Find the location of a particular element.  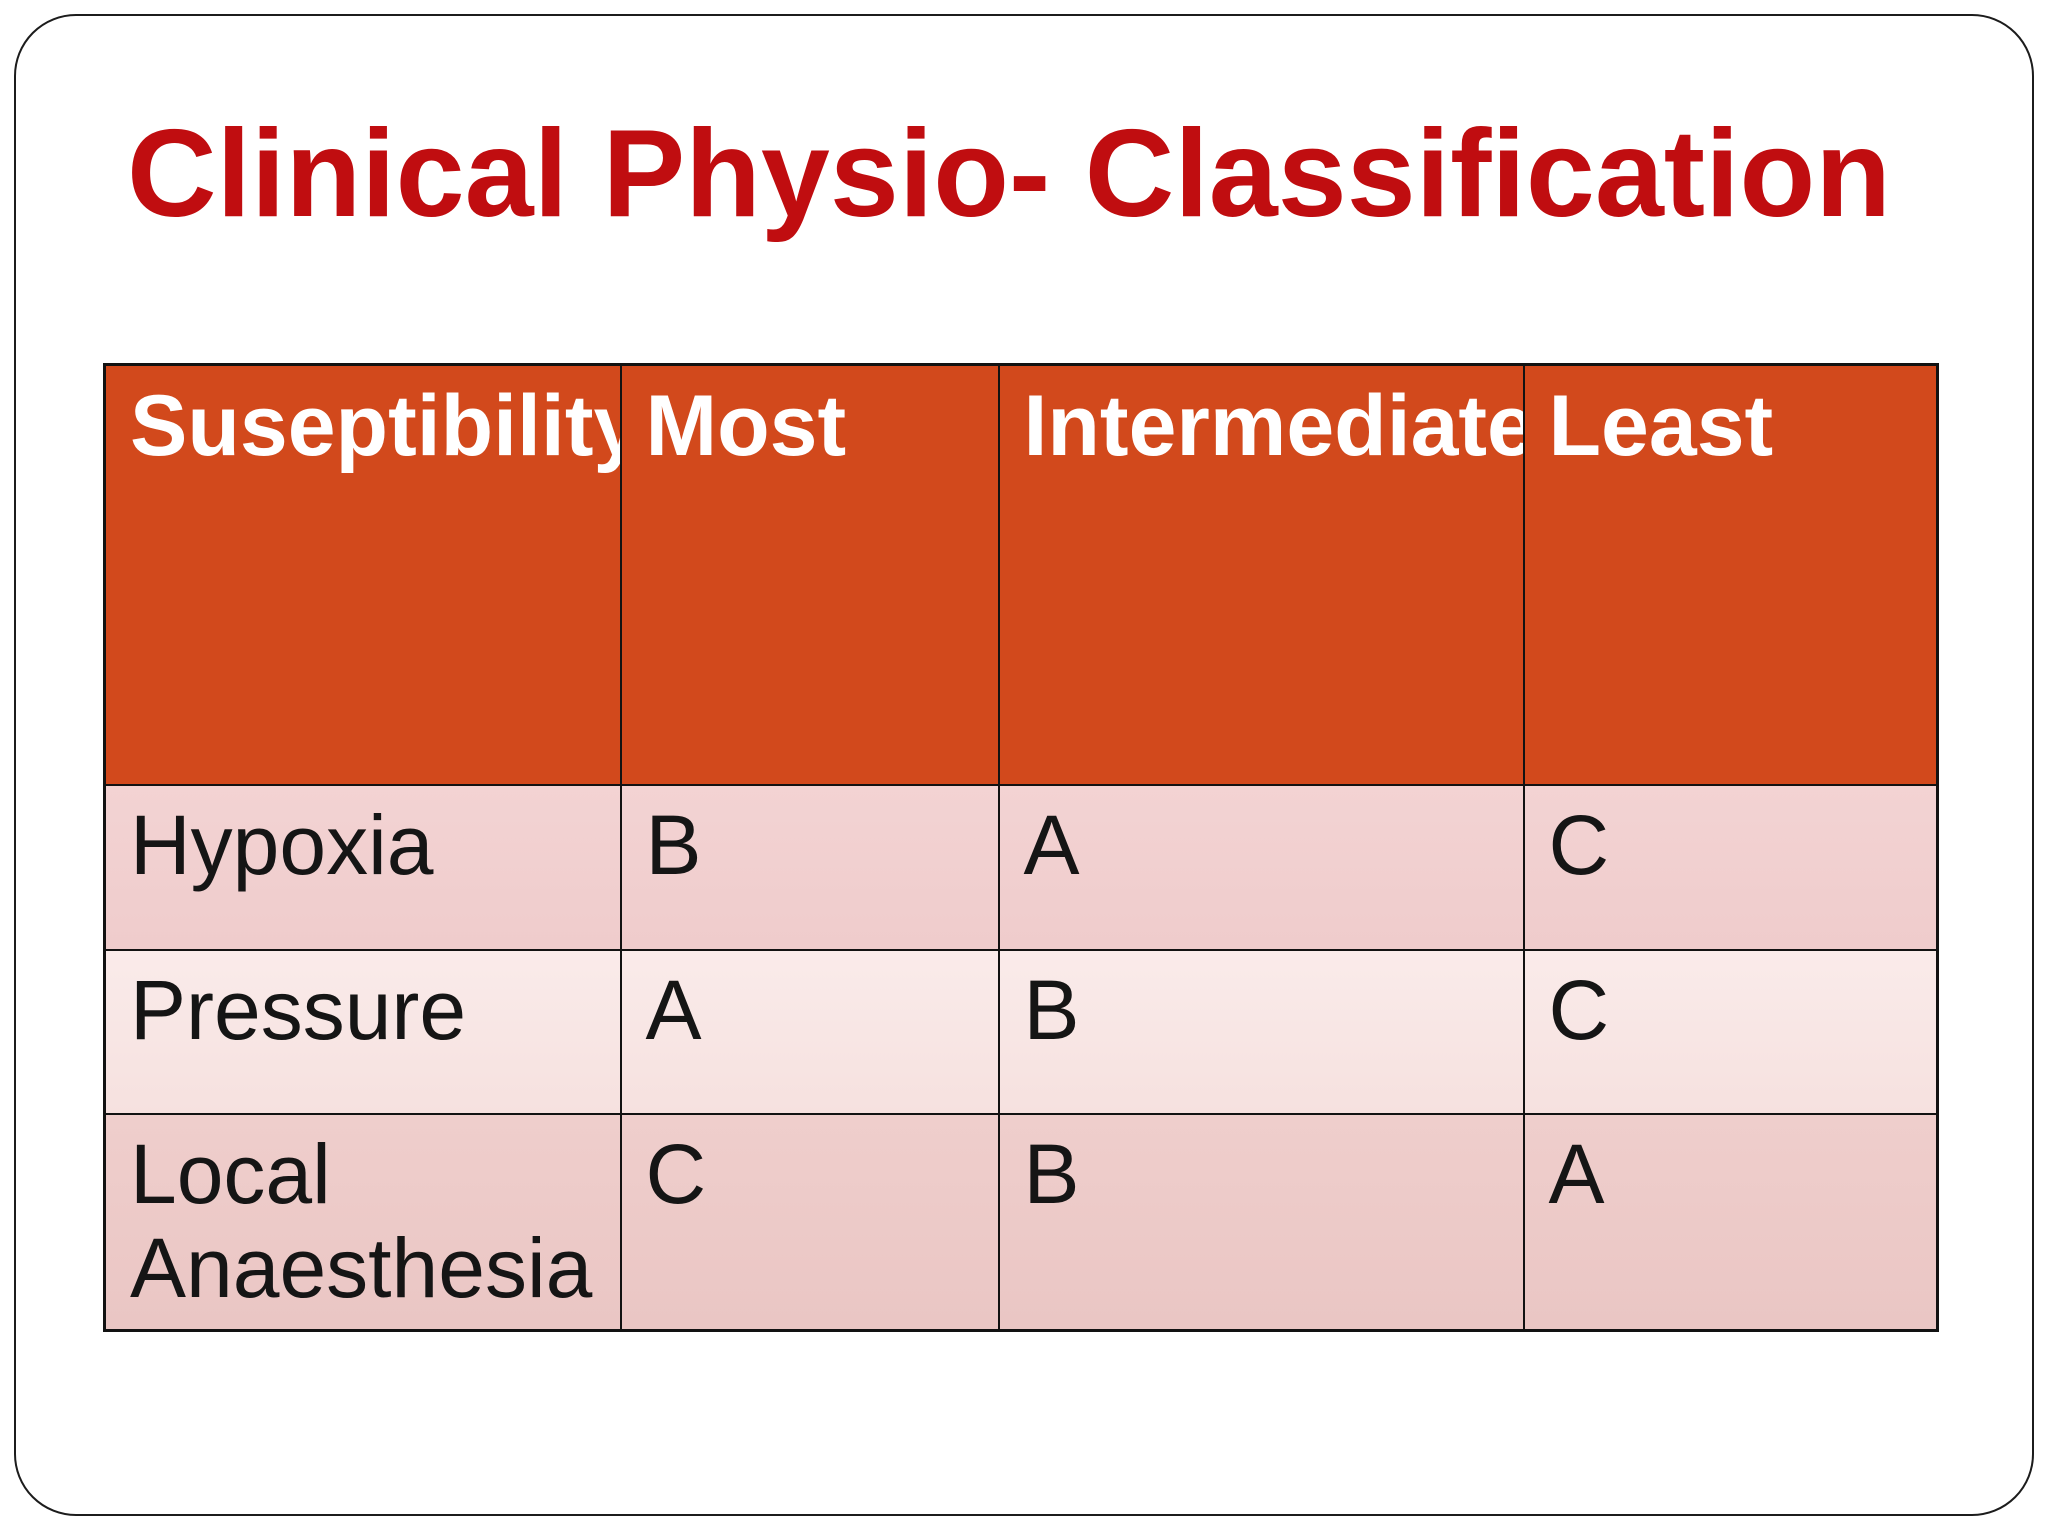

cell-local-anaesthesia-least: A is located at coordinates (1730, 1222).